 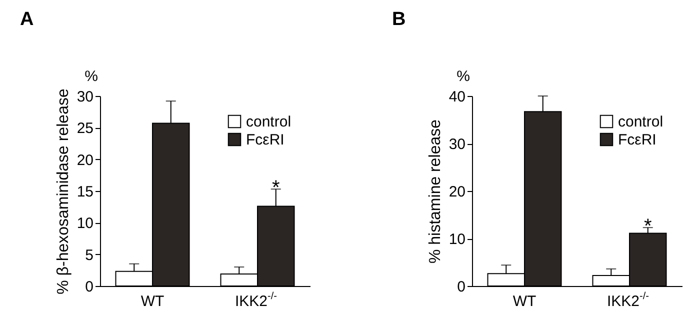 I want to click on y-axis-title: % histamine release, so click(x=435, y=191).